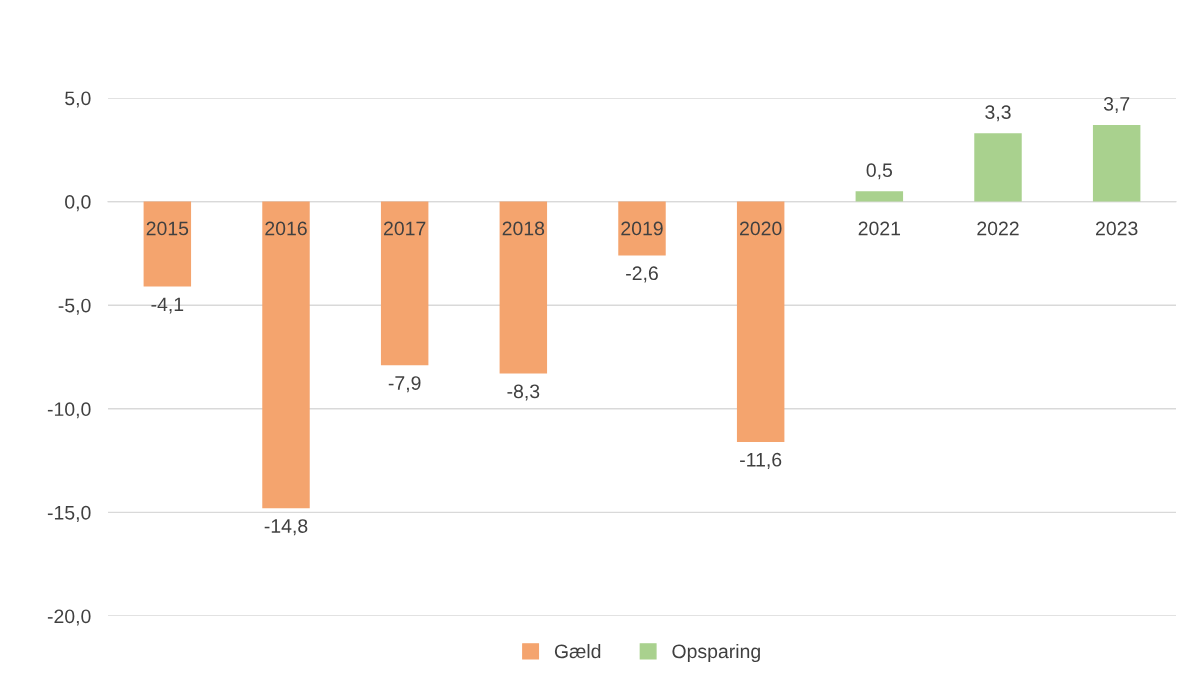 The width and height of the screenshot is (1200, 700). Describe the element at coordinates (998, 113) in the screenshot. I see `data-label: 3,3` at that location.